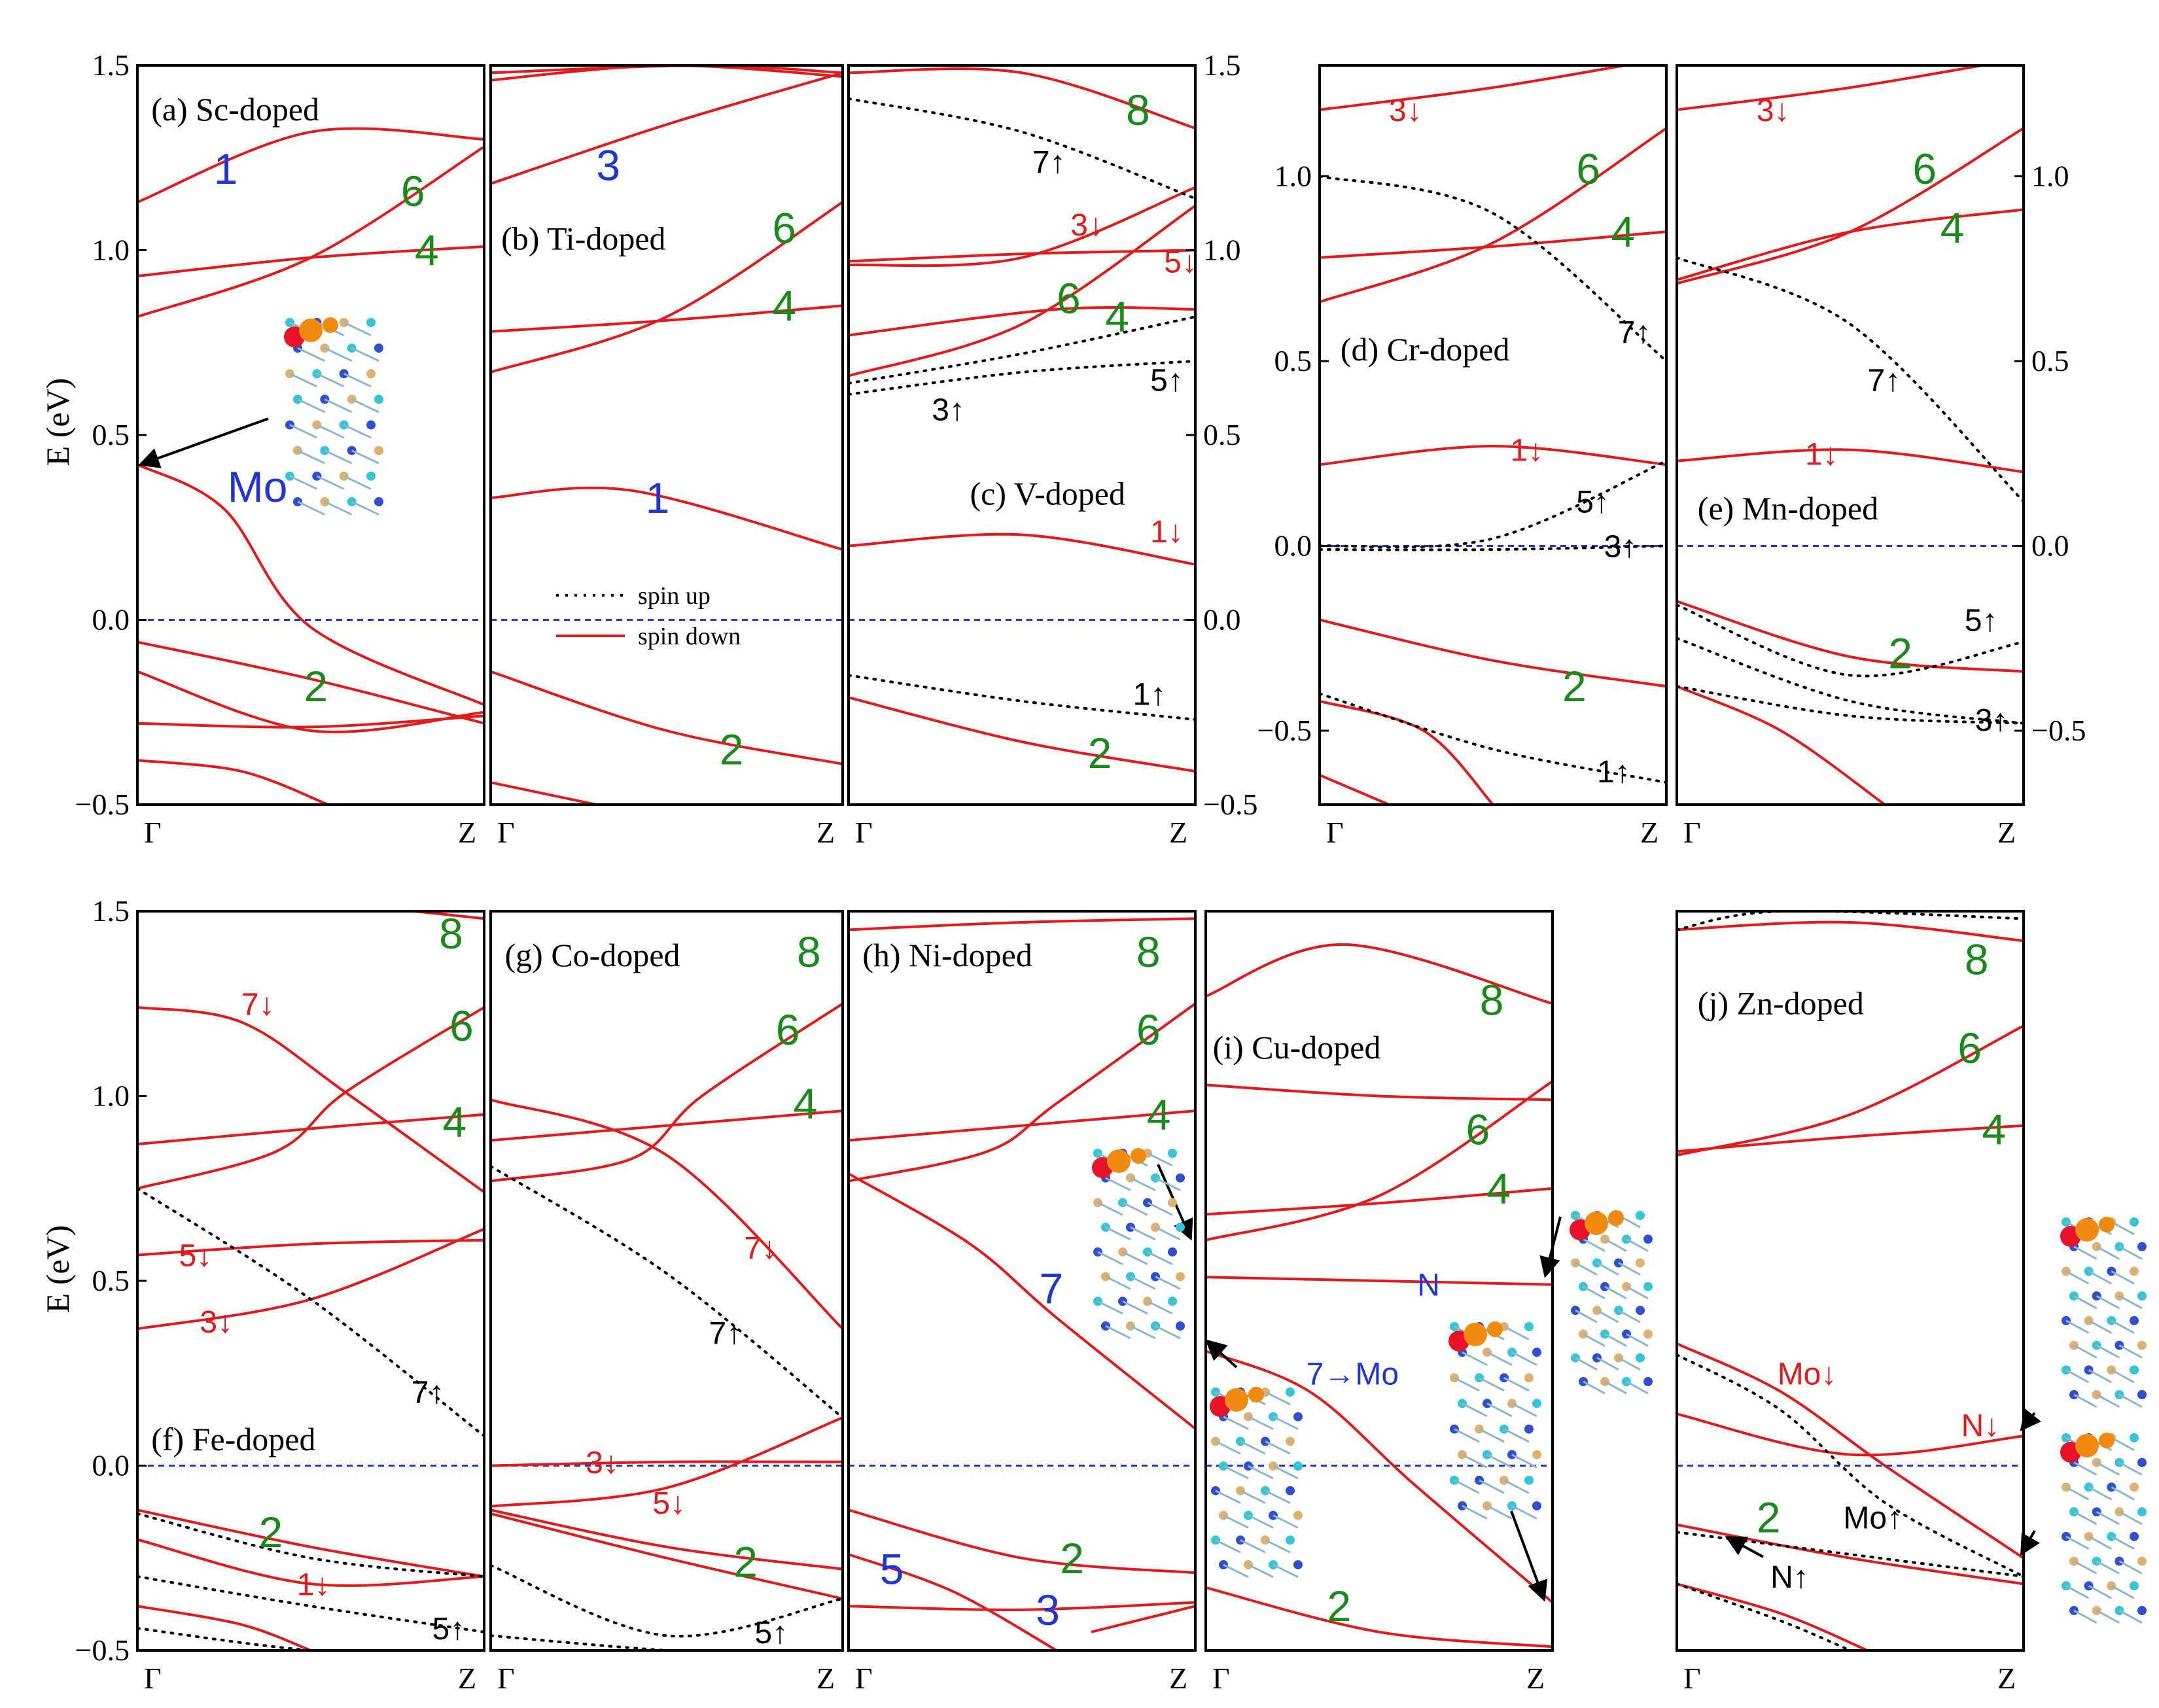 Image resolution: width=2159 pixels, height=1708 pixels. What do you see at coordinates (1807, 1374) in the screenshot?
I see `band-label: Mo↓` at bounding box center [1807, 1374].